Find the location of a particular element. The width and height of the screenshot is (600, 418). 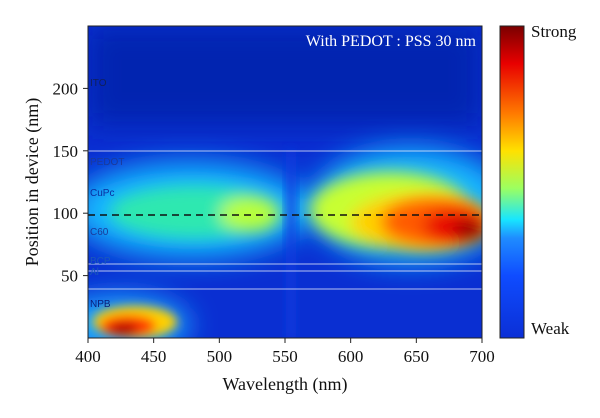

layer-labels: ITO PEDOT CuPc C60 BCP Al NPB is located at coordinates (107, 194).